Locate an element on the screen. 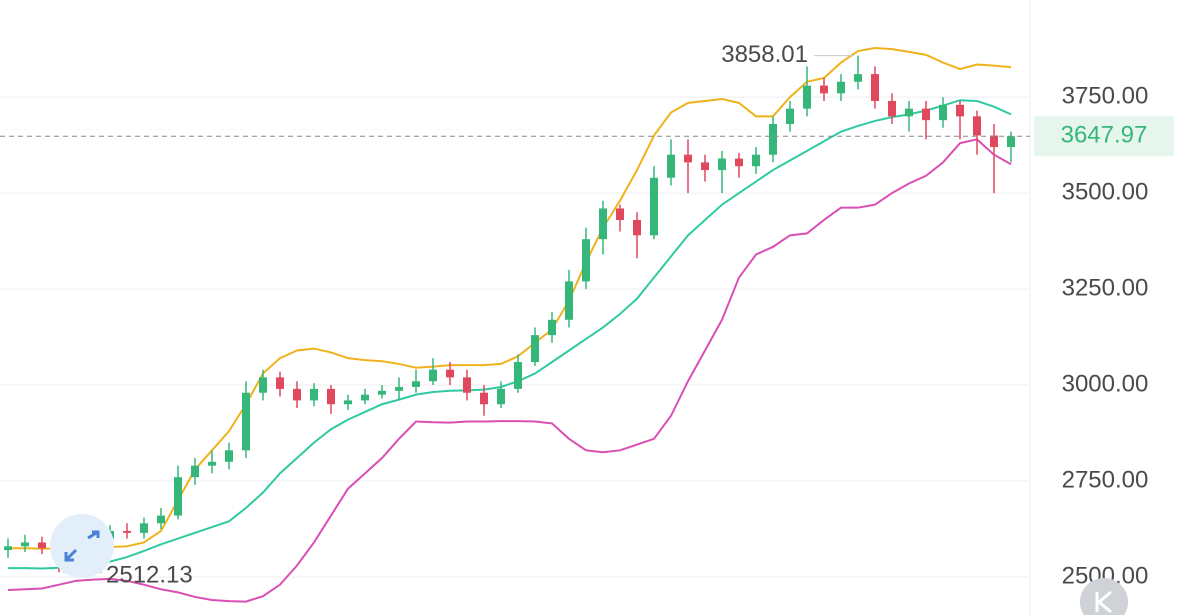  y-tick-label: 3500.00 is located at coordinates (1105, 191).